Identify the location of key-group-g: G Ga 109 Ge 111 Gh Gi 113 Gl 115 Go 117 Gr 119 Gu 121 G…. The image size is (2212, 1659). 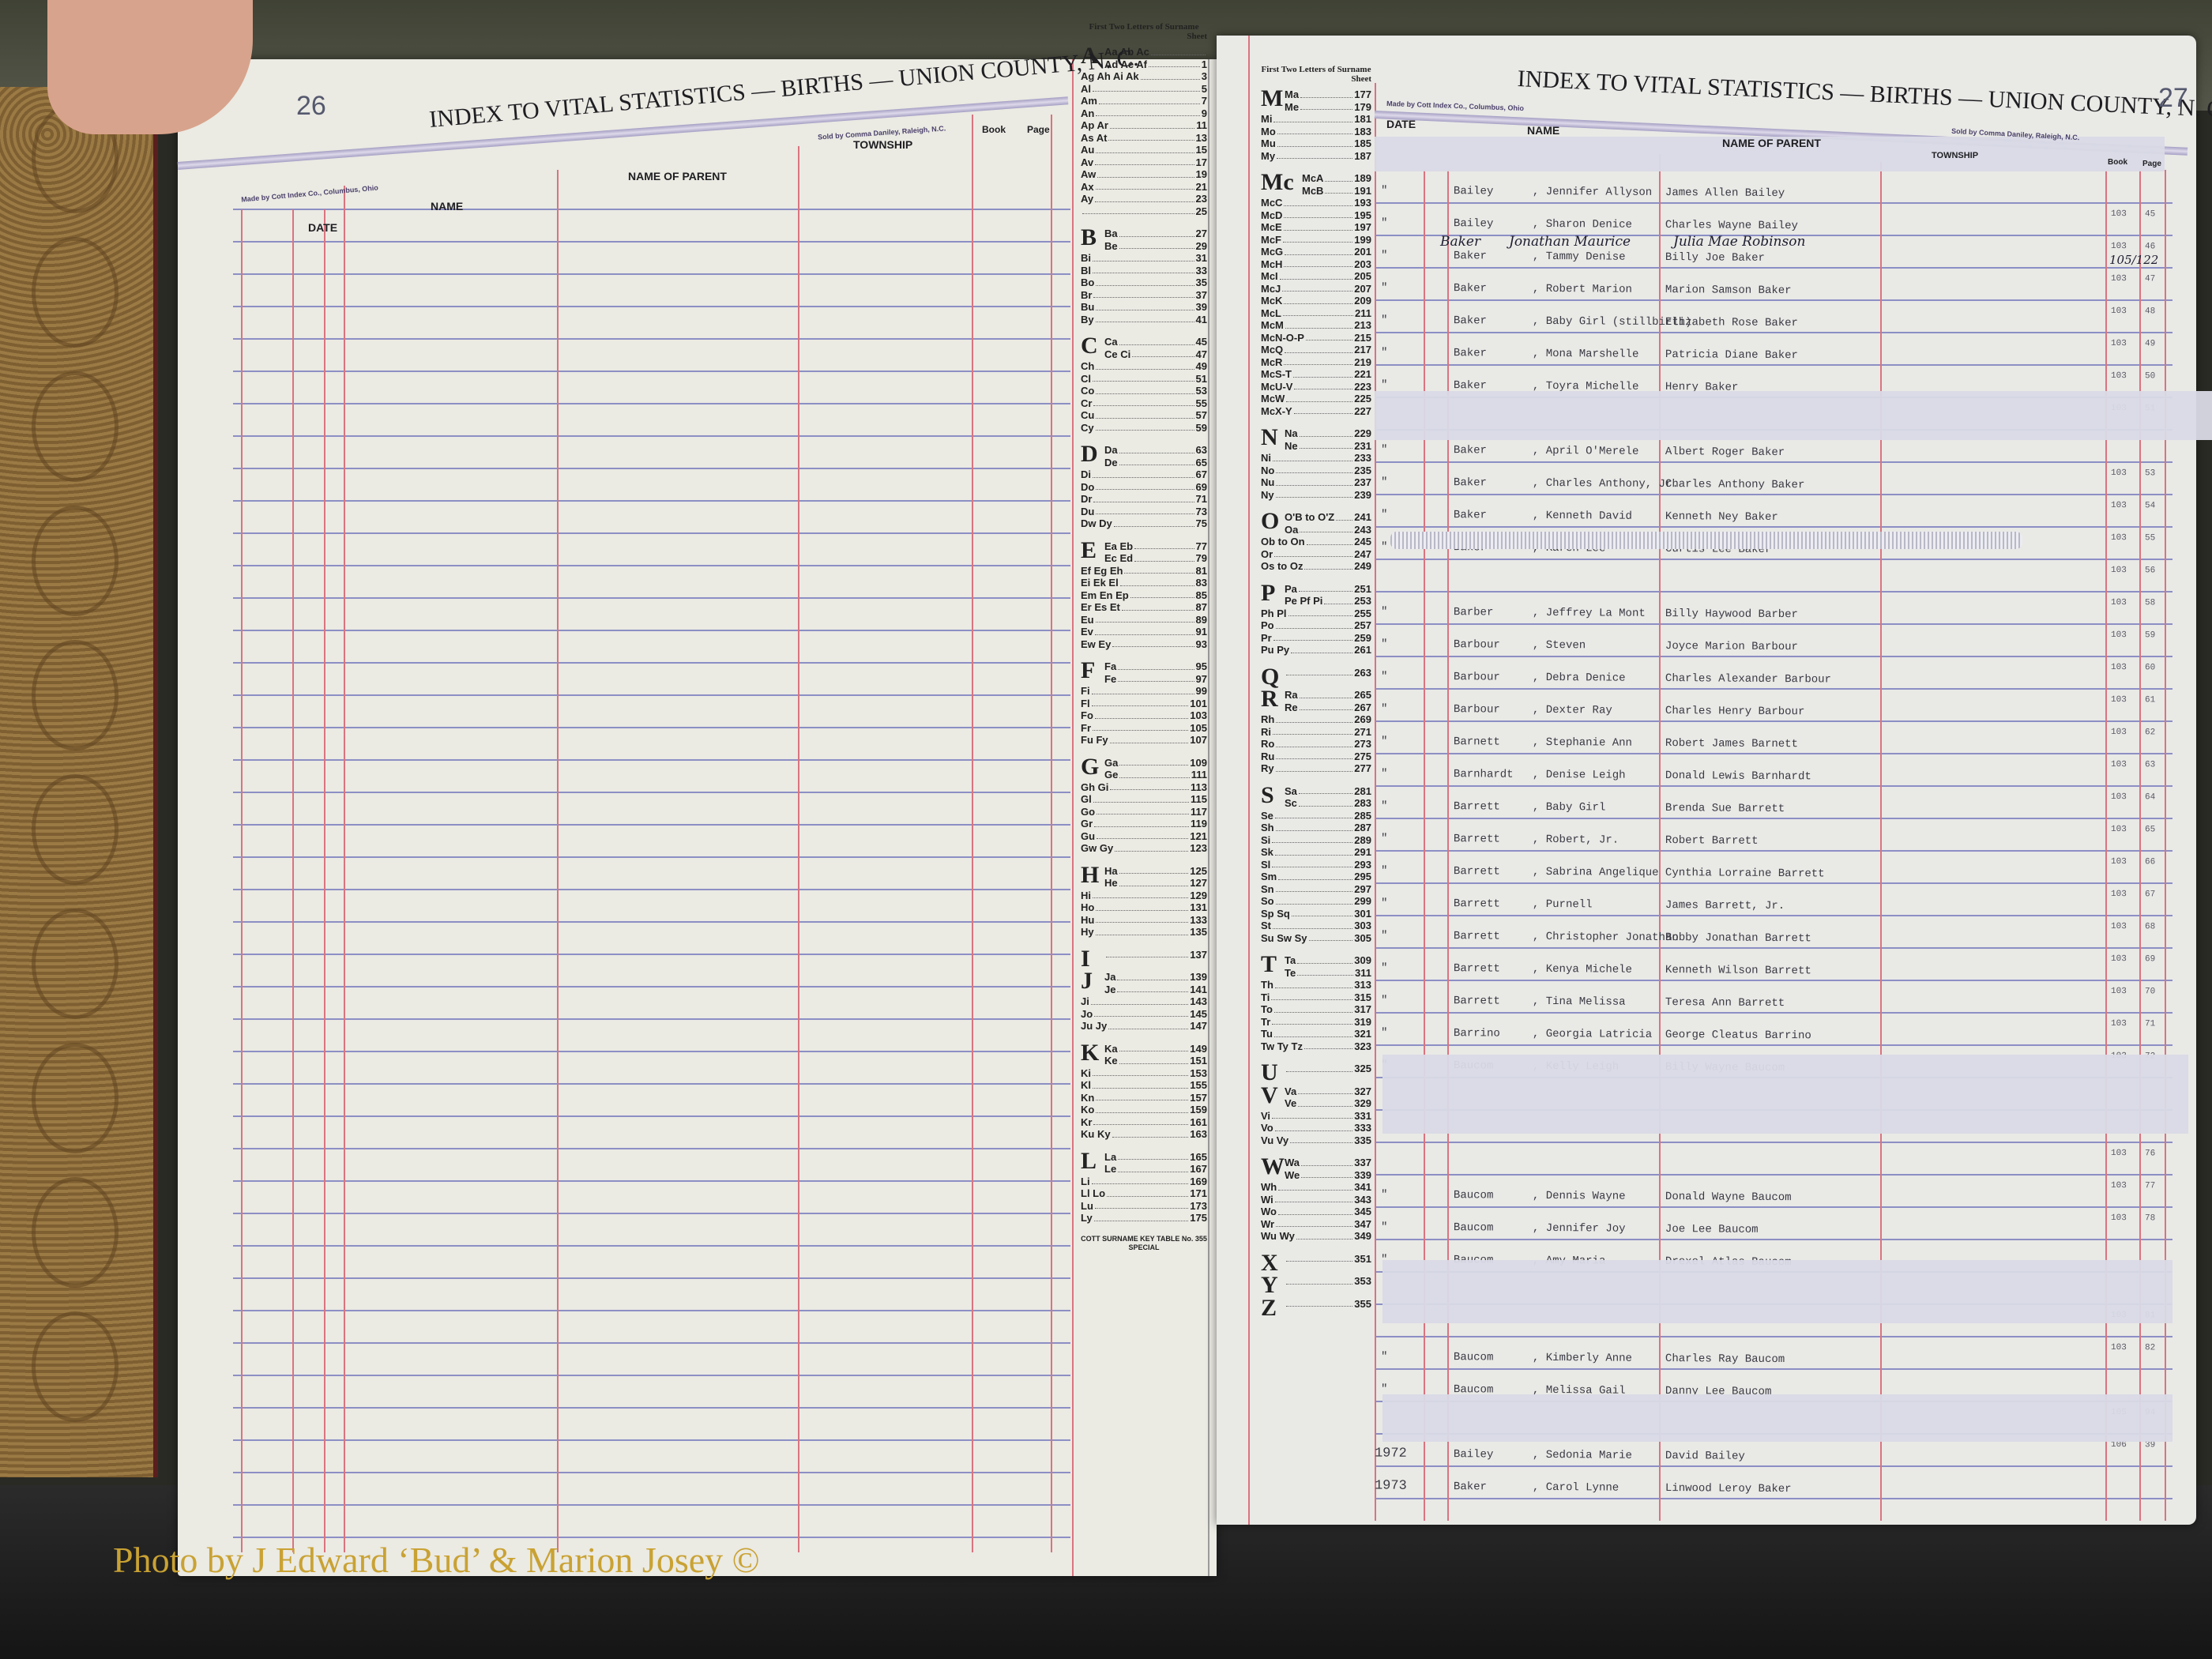
(1144, 805).